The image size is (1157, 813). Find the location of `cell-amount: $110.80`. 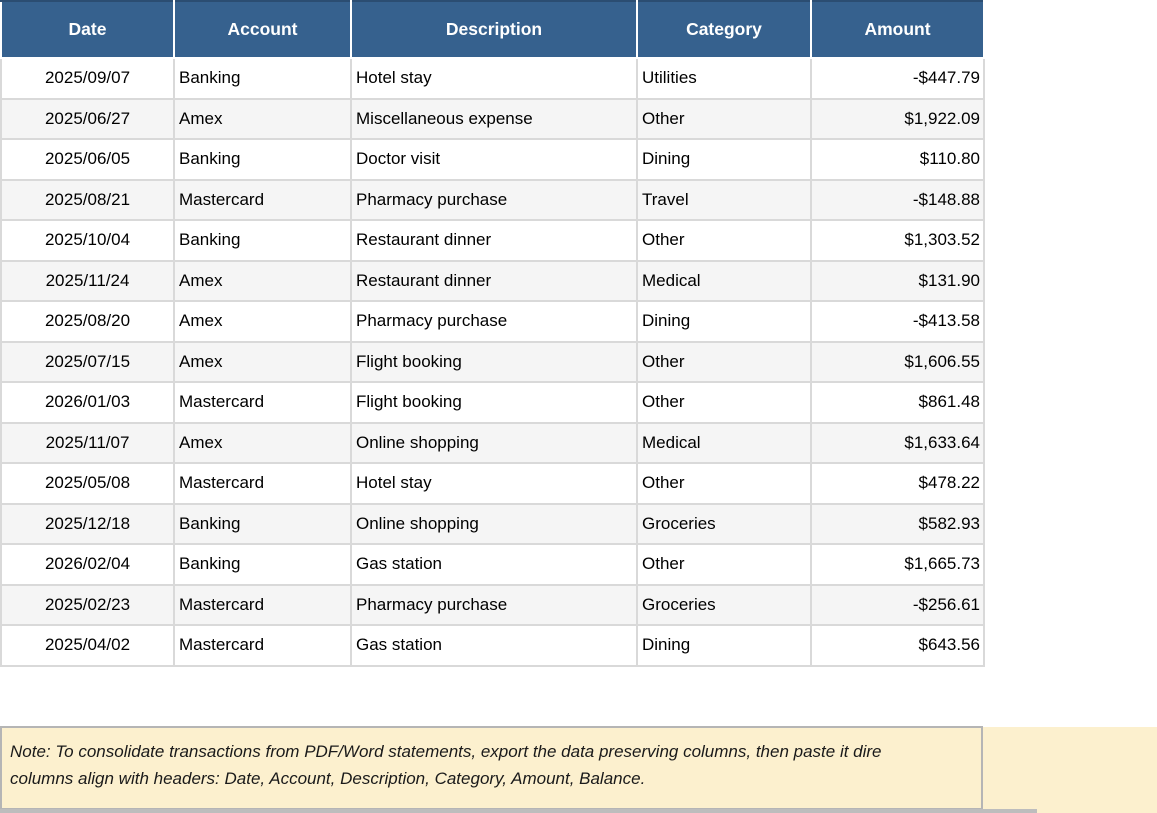

cell-amount: $110.80 is located at coordinates (897, 159).